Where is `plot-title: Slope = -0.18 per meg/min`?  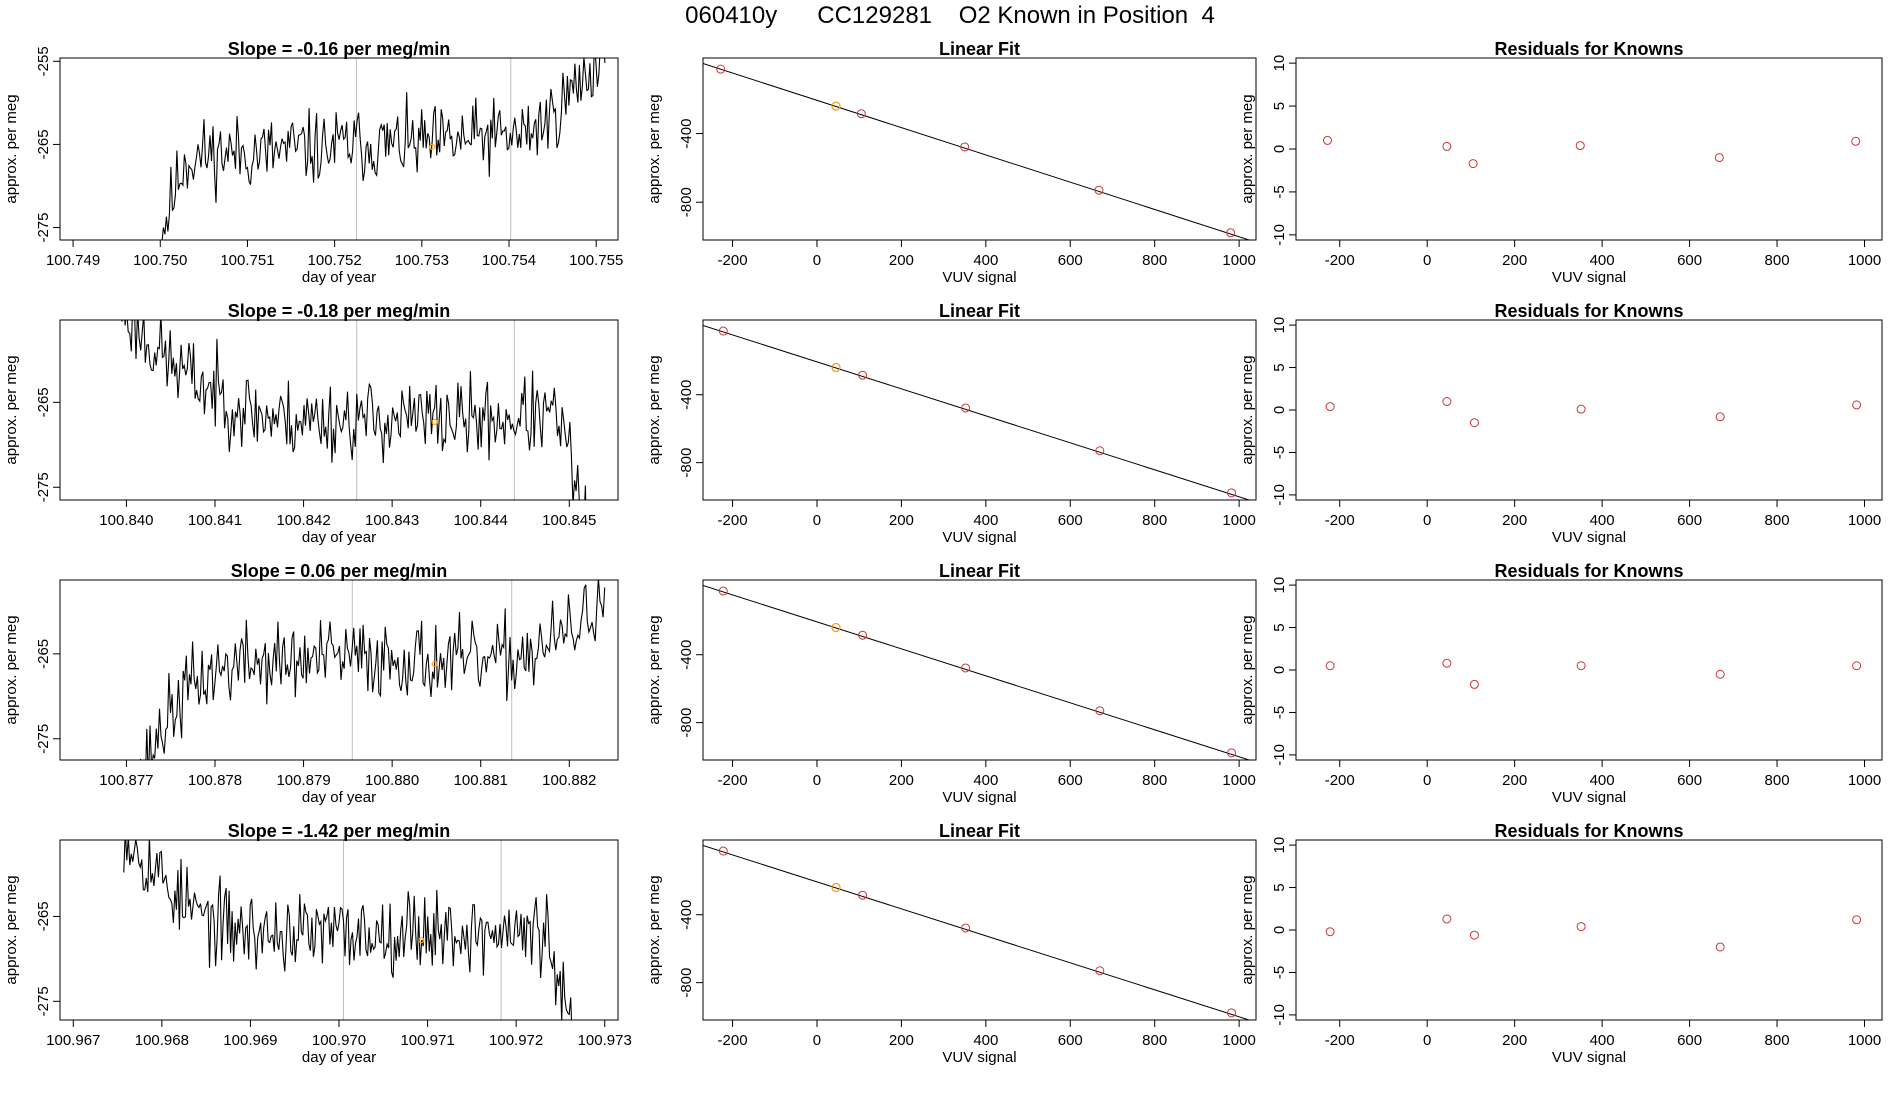 plot-title: Slope = -0.18 per meg/min is located at coordinates (339, 311).